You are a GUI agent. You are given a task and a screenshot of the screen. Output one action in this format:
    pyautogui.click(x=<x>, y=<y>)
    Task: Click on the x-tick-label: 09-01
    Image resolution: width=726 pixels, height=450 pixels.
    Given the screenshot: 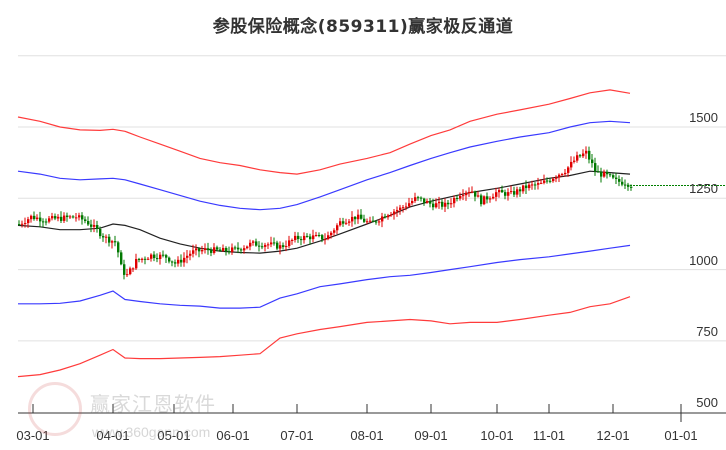 What is the action you would take?
    pyautogui.click(x=431, y=435)
    